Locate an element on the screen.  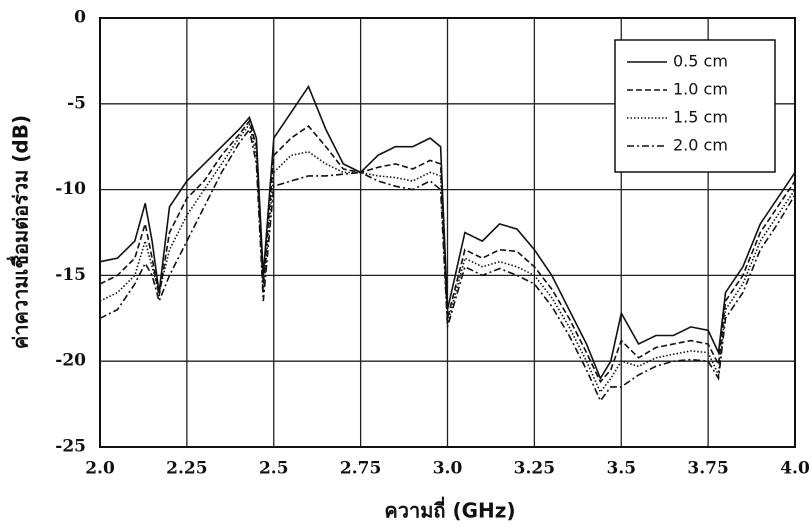
y-tick-label: -10 is located at coordinates (70, 189).